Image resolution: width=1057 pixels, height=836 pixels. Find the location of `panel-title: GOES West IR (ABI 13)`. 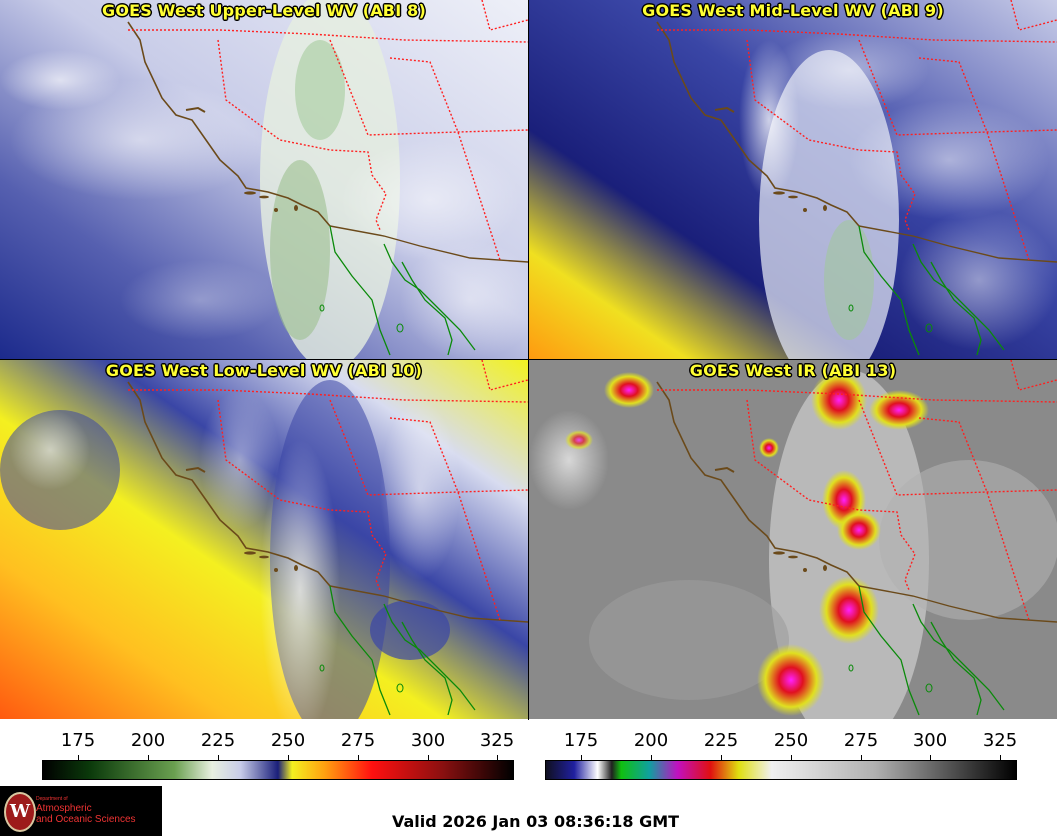

panel-title: GOES West IR (ABI 13) is located at coordinates (793, 370).